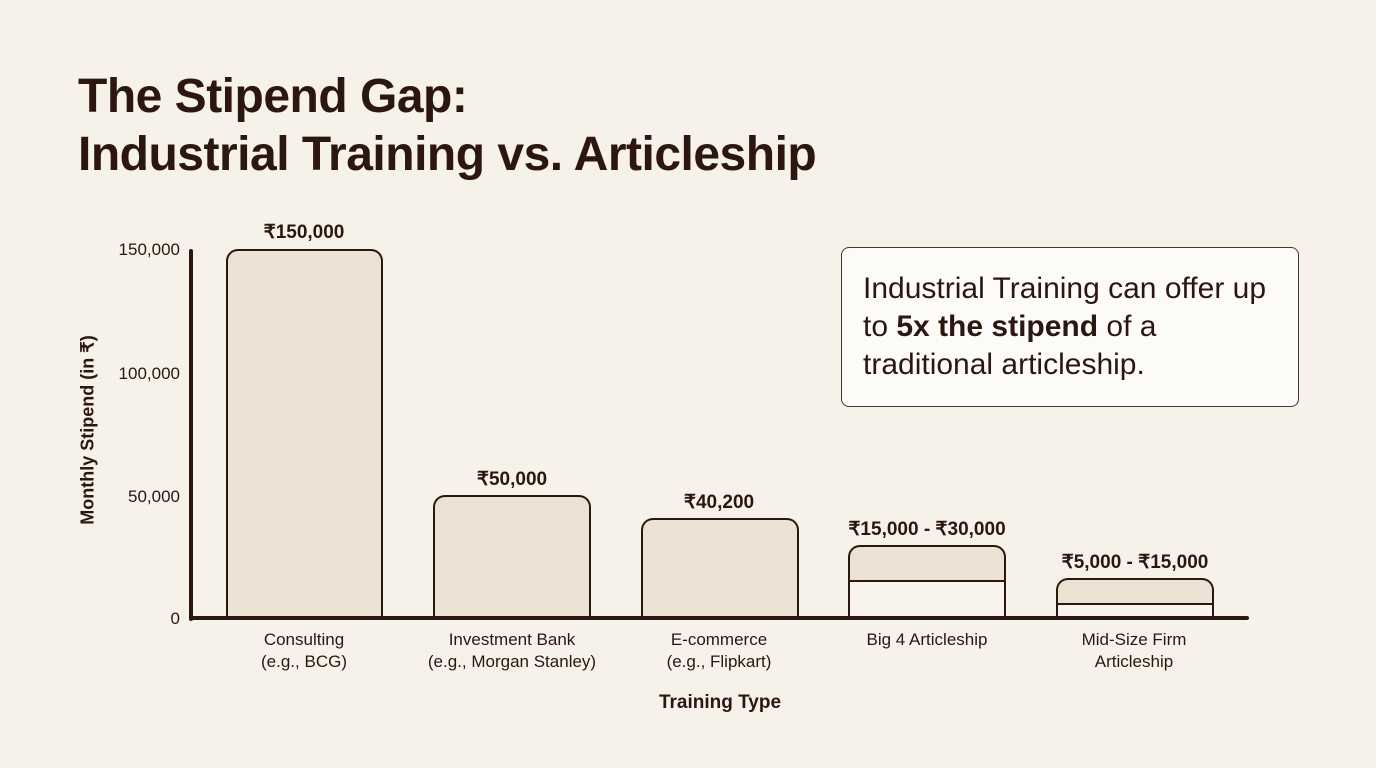 This screenshot has height=768, width=1376. I want to click on y-tick-100000: 100,000, so click(149, 373).